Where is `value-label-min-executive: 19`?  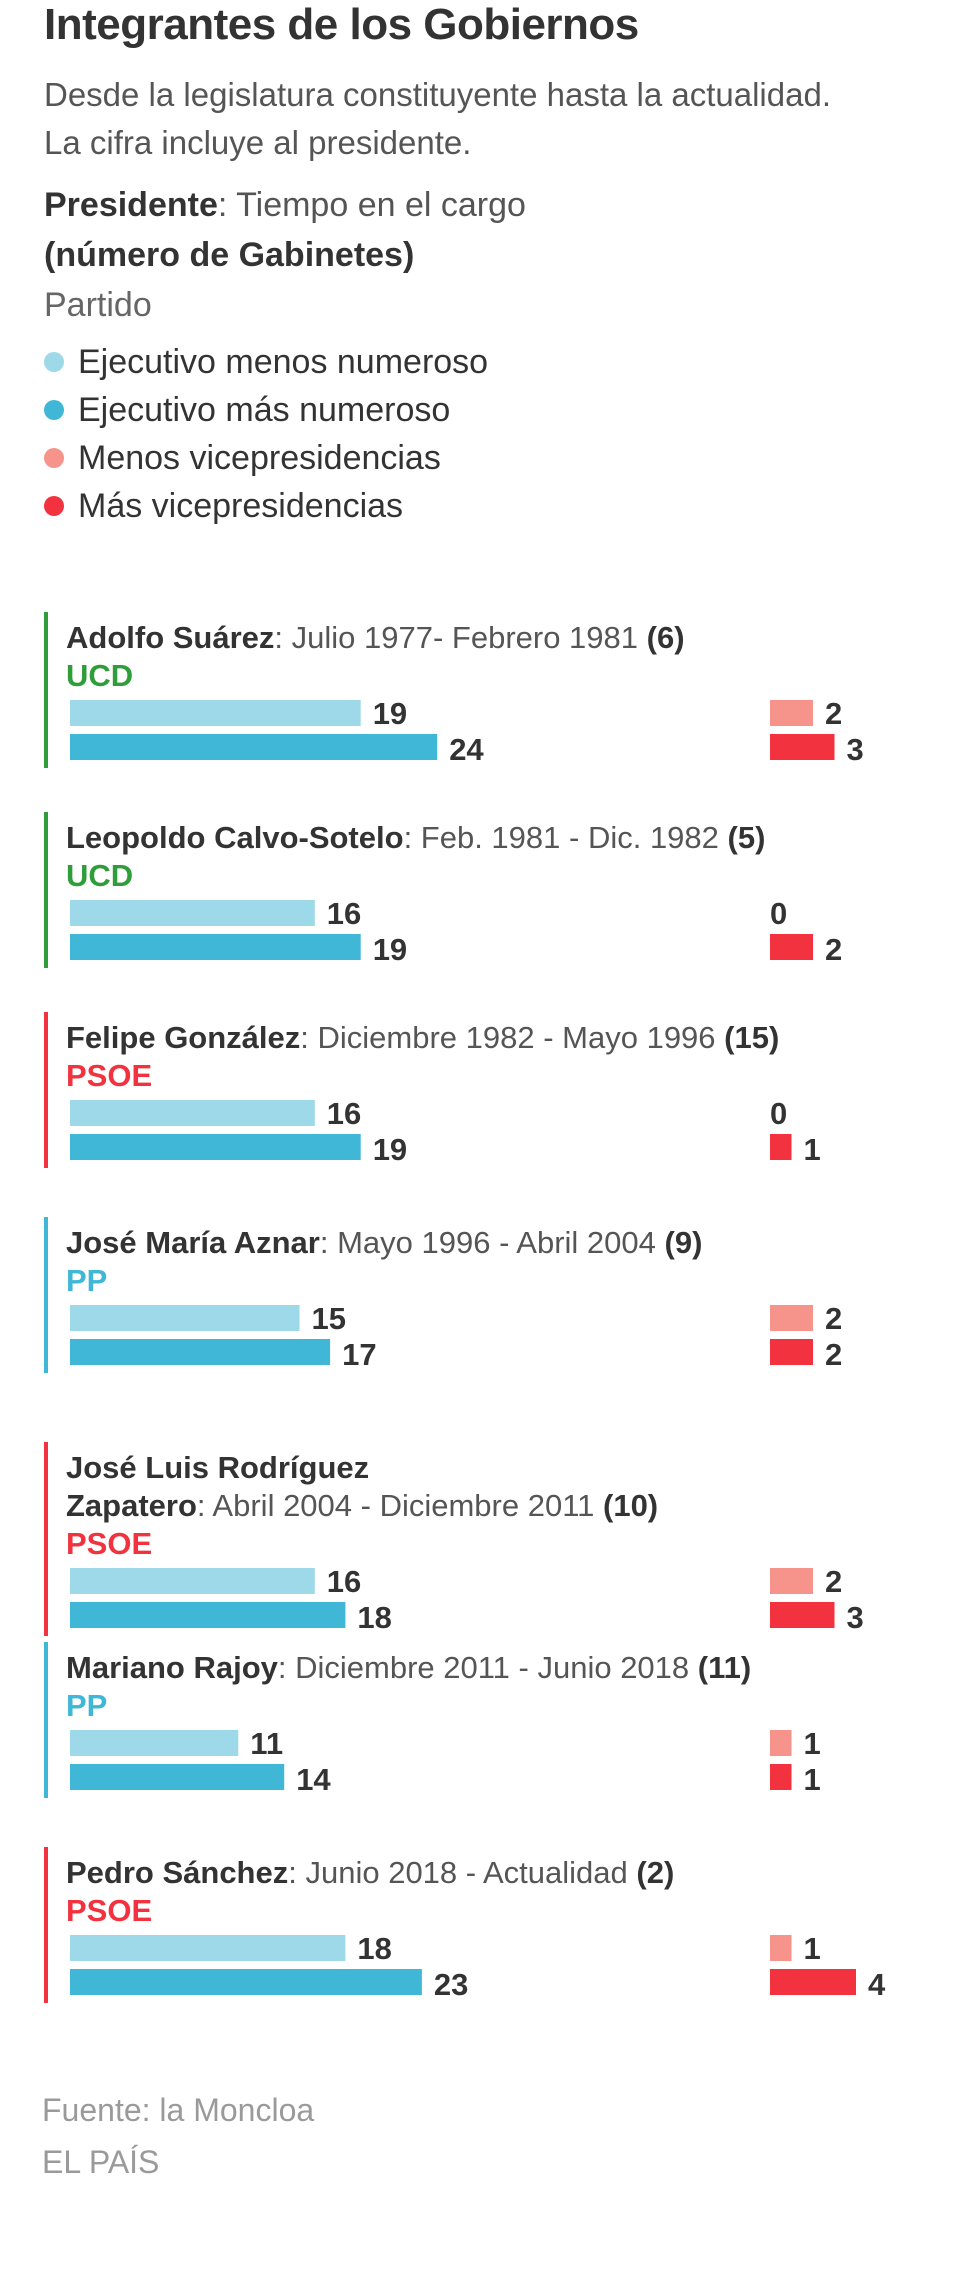
value-label-min-executive: 19 is located at coordinates (390, 713).